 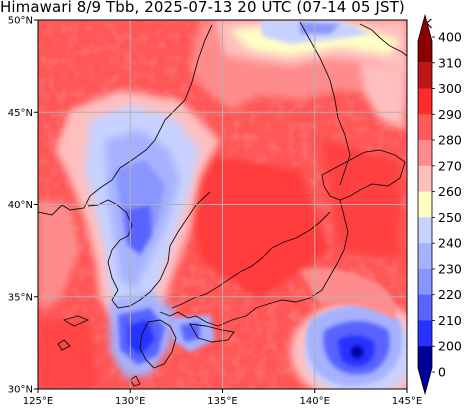 I want to click on y-tick-label: 45°N, so click(x=20, y=113).